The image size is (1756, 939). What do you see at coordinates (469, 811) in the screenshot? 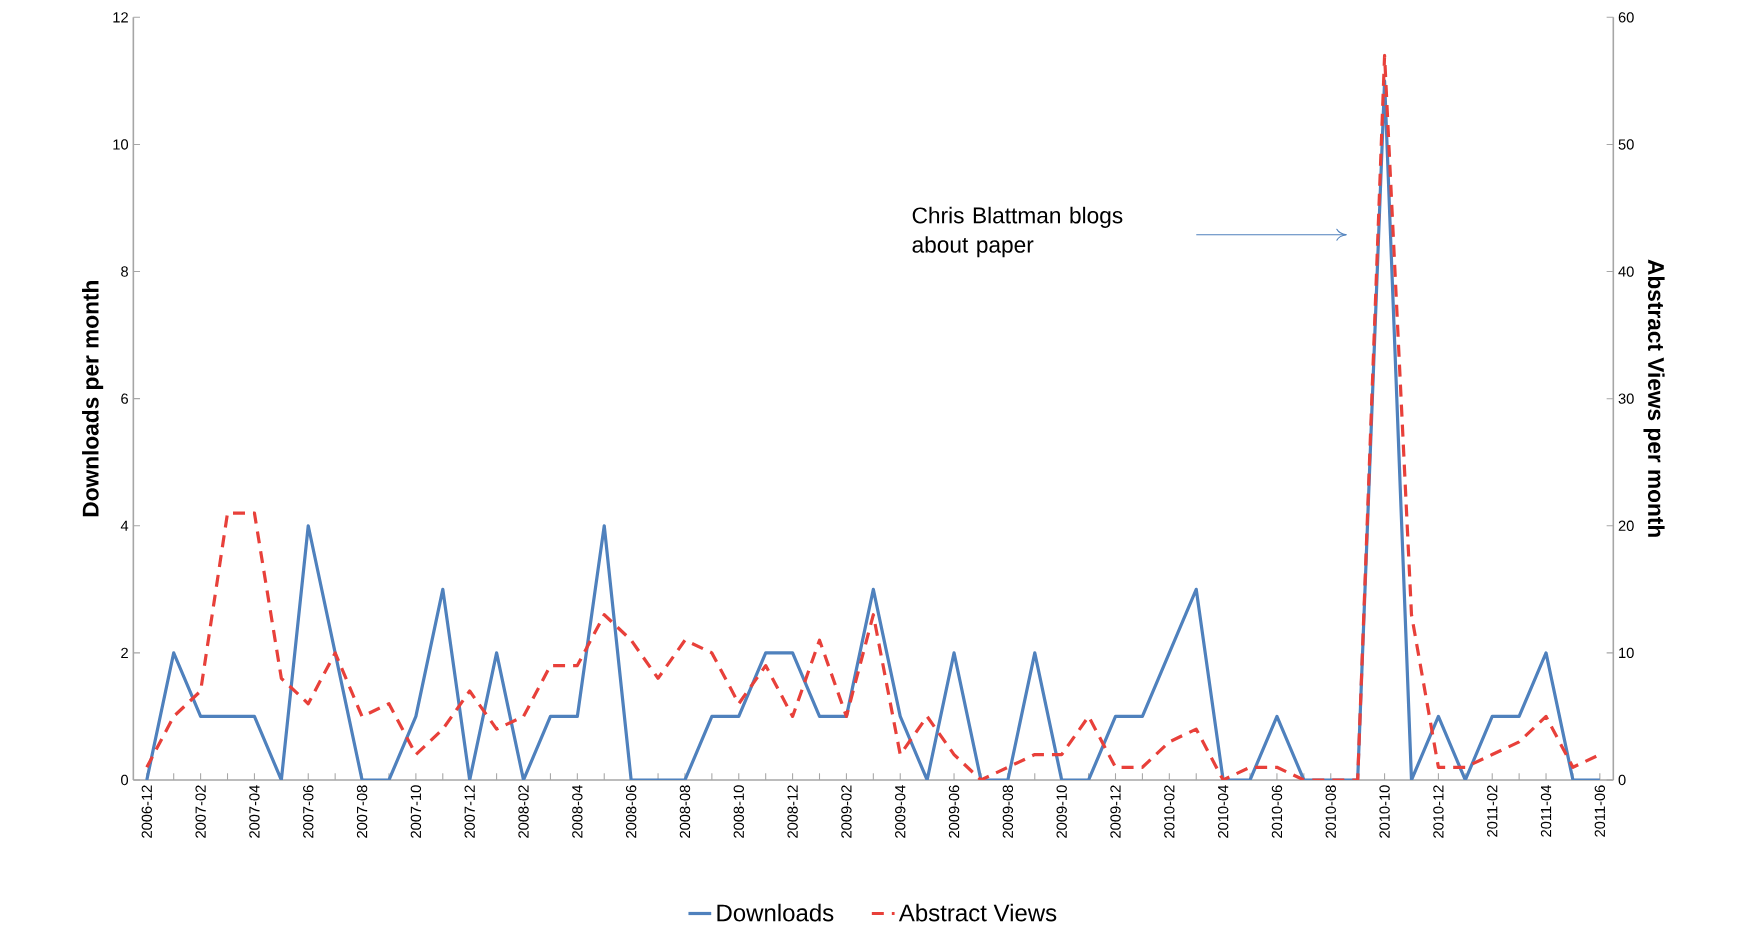
I see `x-tick-label: 2007-12` at bounding box center [469, 811].